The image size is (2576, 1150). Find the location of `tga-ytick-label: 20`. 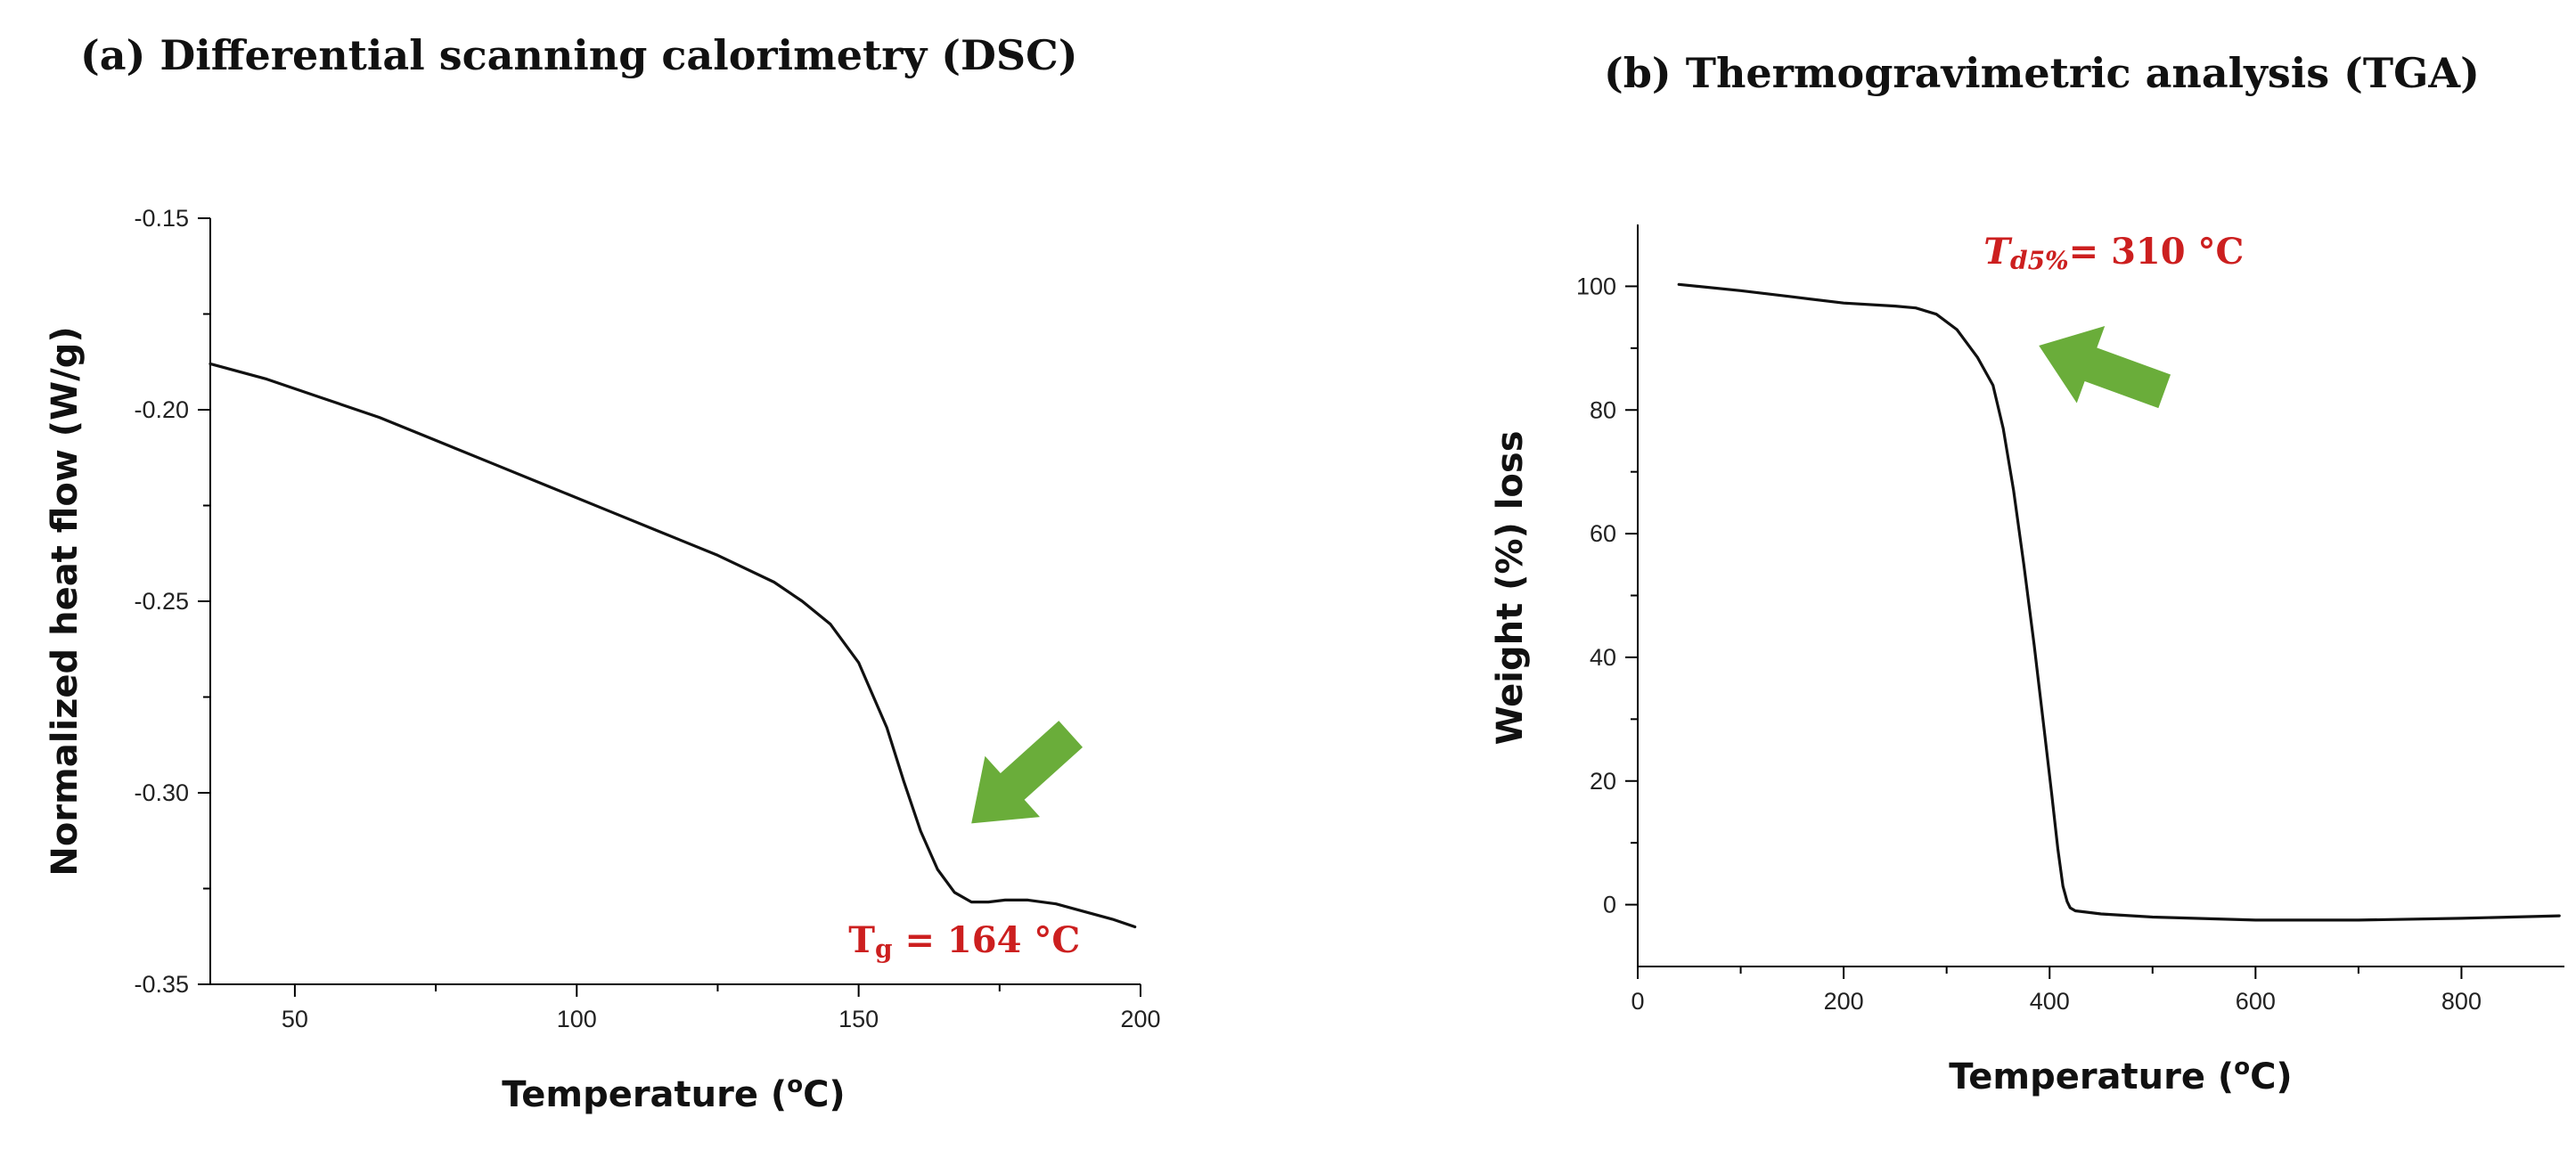

tga-ytick-label: 20 is located at coordinates (1603, 781).